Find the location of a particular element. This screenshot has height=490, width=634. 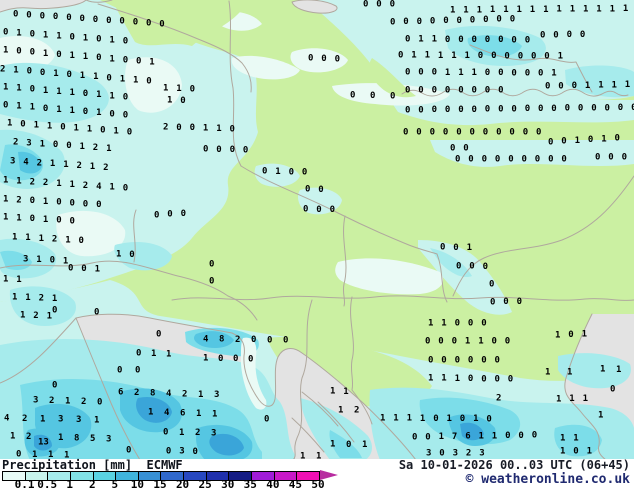

colorbar-tick: 30 is located at coordinates (228, 484).